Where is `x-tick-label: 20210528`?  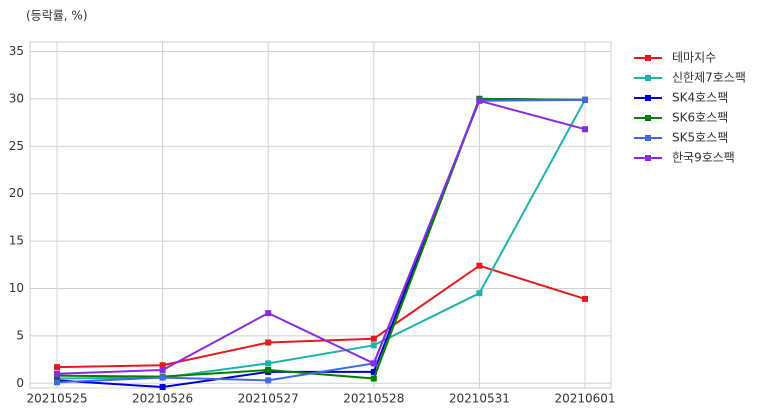
x-tick-label: 20210528 is located at coordinates (373, 399).